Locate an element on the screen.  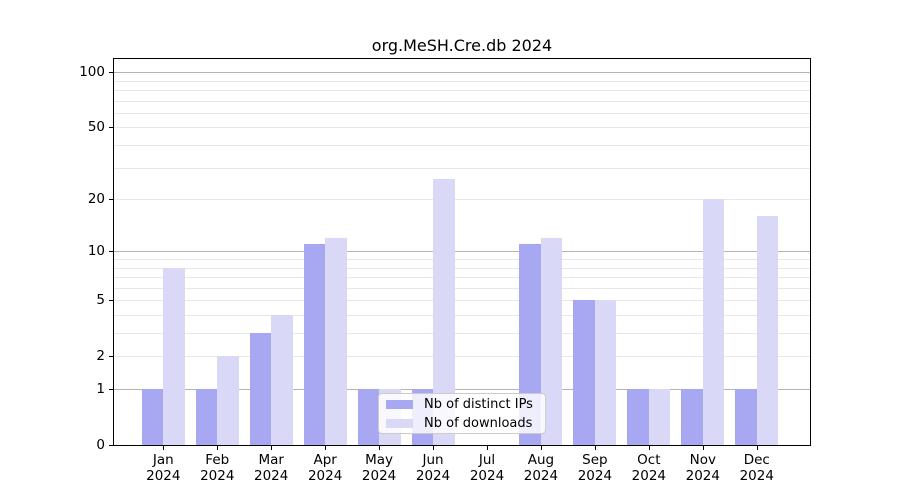
bar-ips-mar is located at coordinates (260, 389).